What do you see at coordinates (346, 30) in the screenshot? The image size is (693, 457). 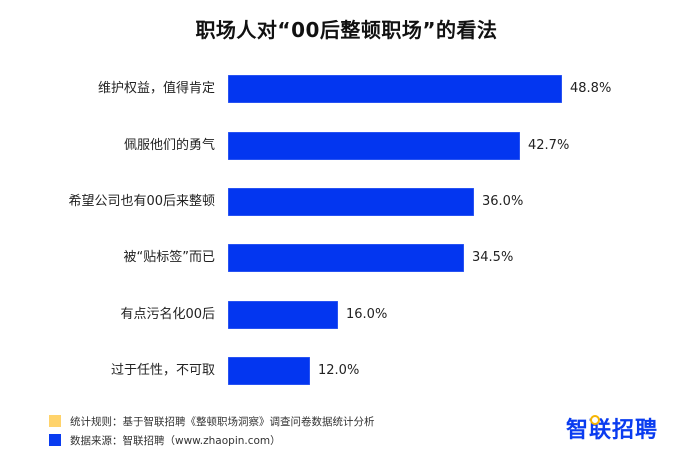 I see `chart-title: 职场人对“00后整顿职场”的看法` at bounding box center [346, 30].